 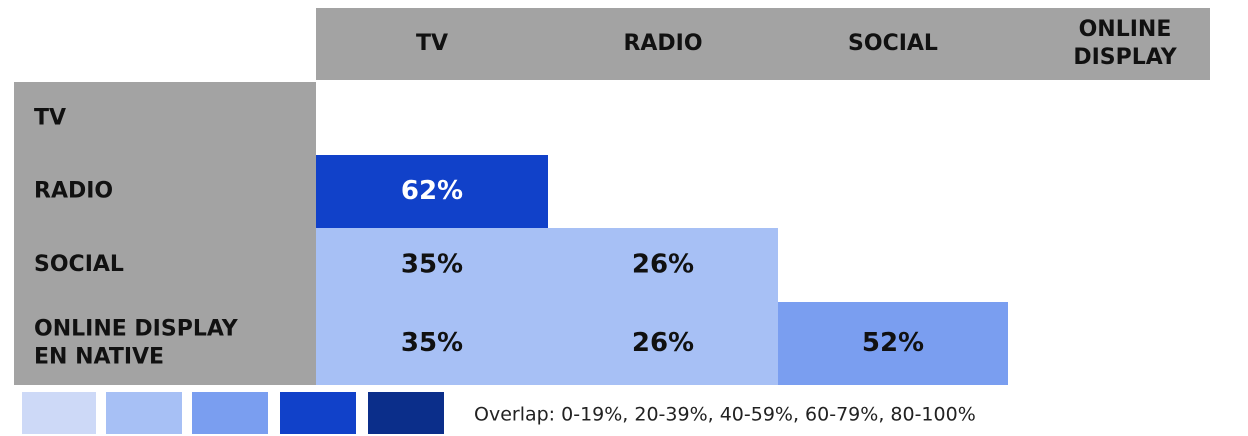 What do you see at coordinates (1125, 57) in the screenshot?
I see `column-header-line: DISPLAY` at bounding box center [1125, 57].